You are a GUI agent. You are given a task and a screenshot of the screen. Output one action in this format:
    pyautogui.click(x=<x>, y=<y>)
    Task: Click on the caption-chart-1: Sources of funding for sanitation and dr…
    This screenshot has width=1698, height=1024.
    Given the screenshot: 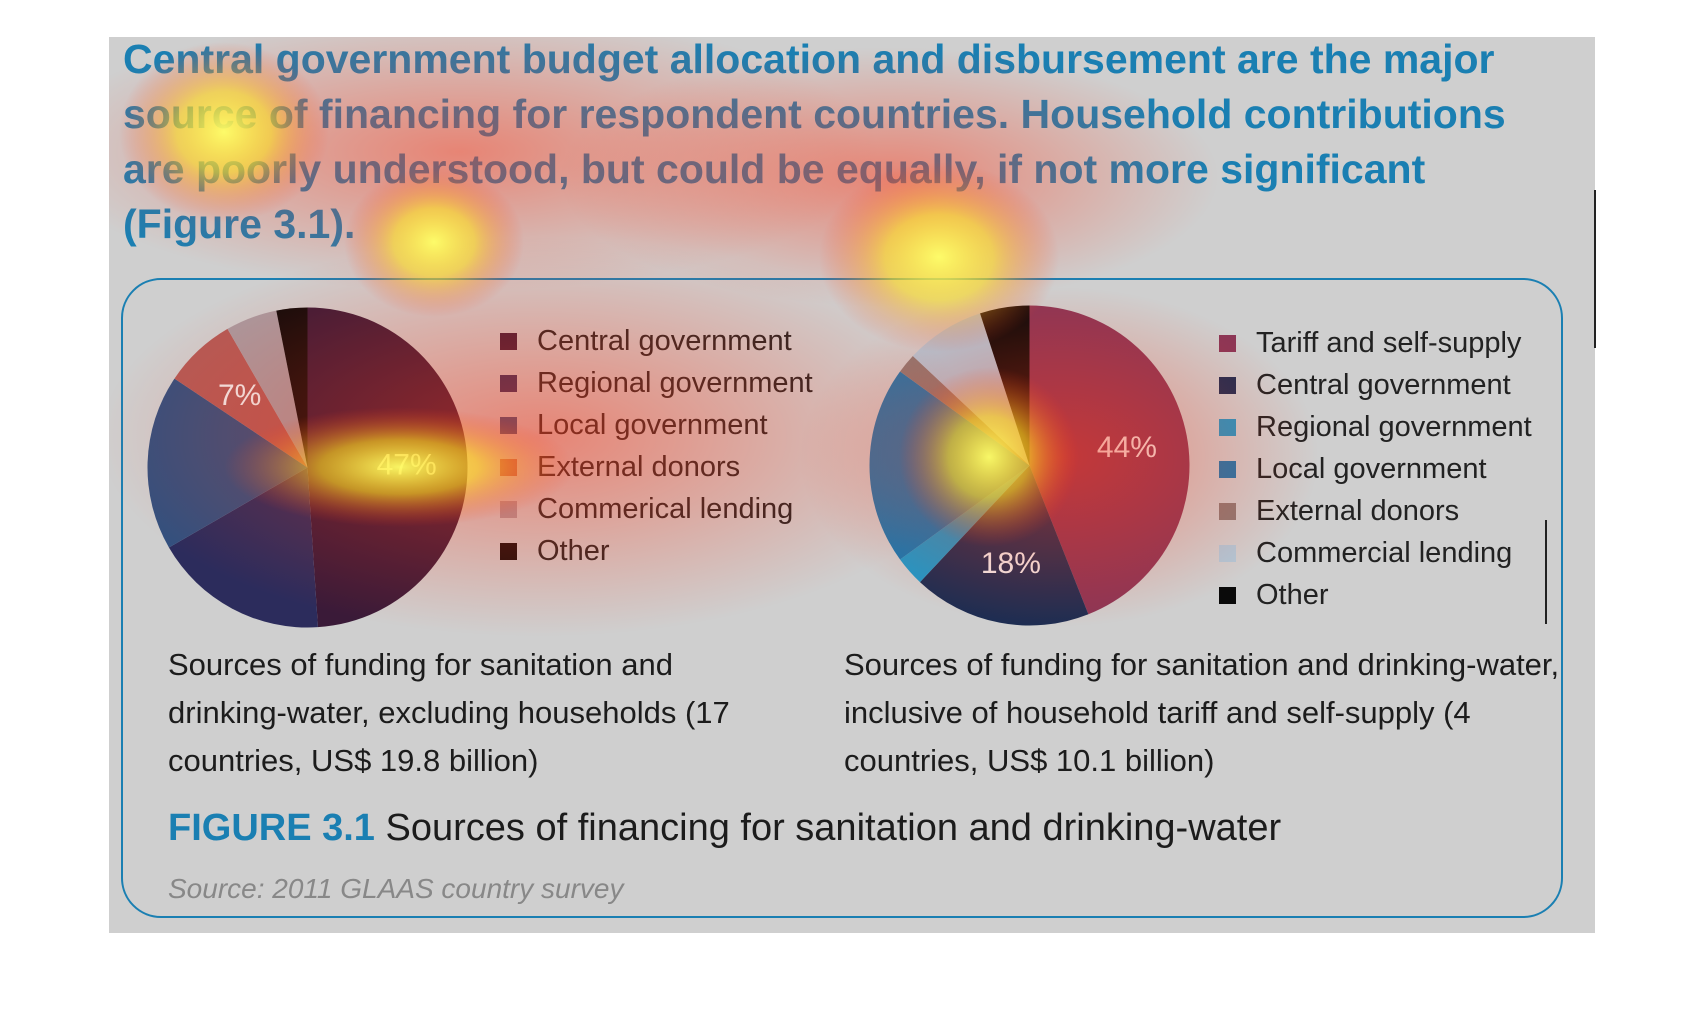 What is the action you would take?
    pyautogui.click(x=449, y=712)
    